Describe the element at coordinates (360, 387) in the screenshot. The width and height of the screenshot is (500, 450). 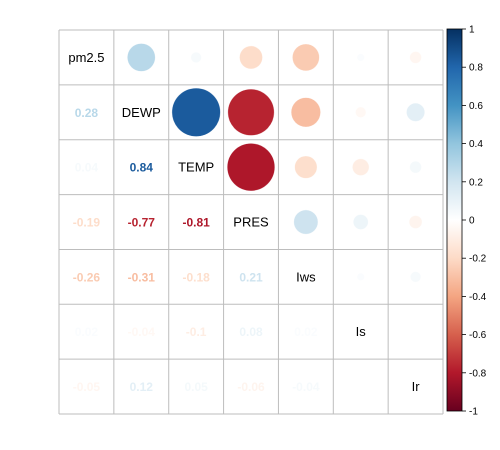
I see `corr-value-6-5: 0` at that location.